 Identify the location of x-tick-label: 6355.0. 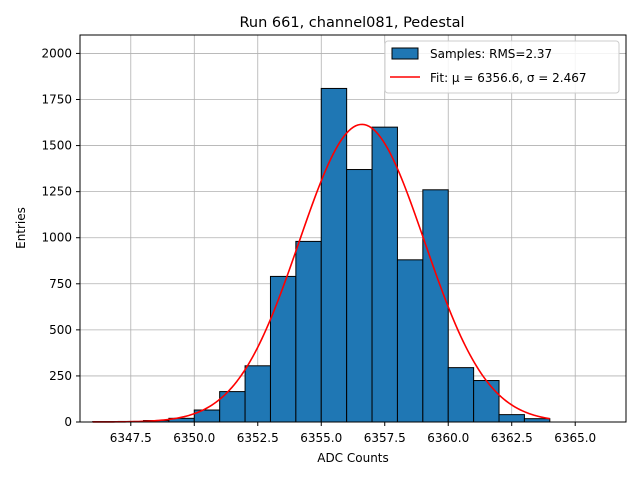
(321, 438).